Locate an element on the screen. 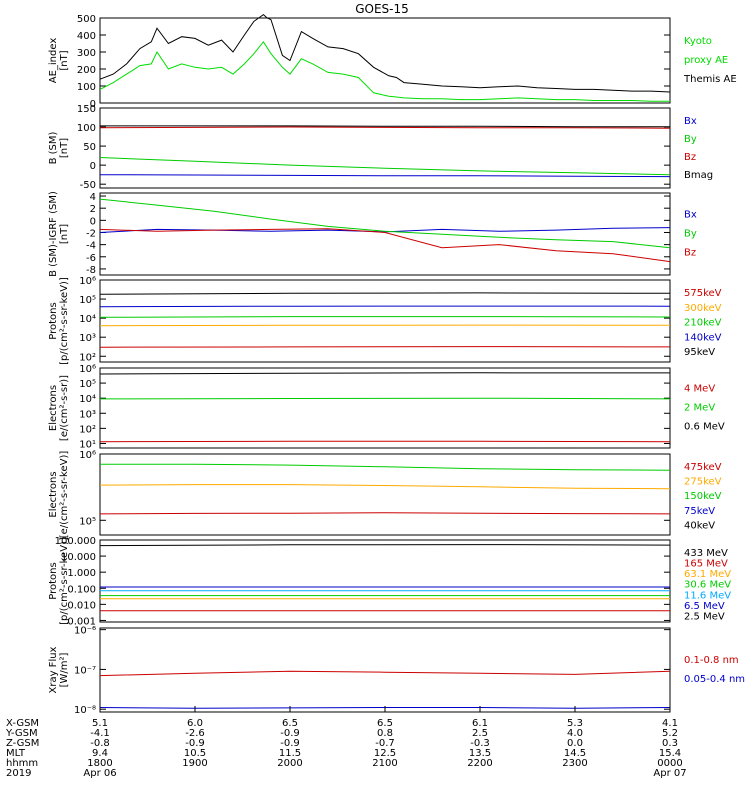 The image size is (750, 800). x-row-label: MLT is located at coordinates (16, 753).